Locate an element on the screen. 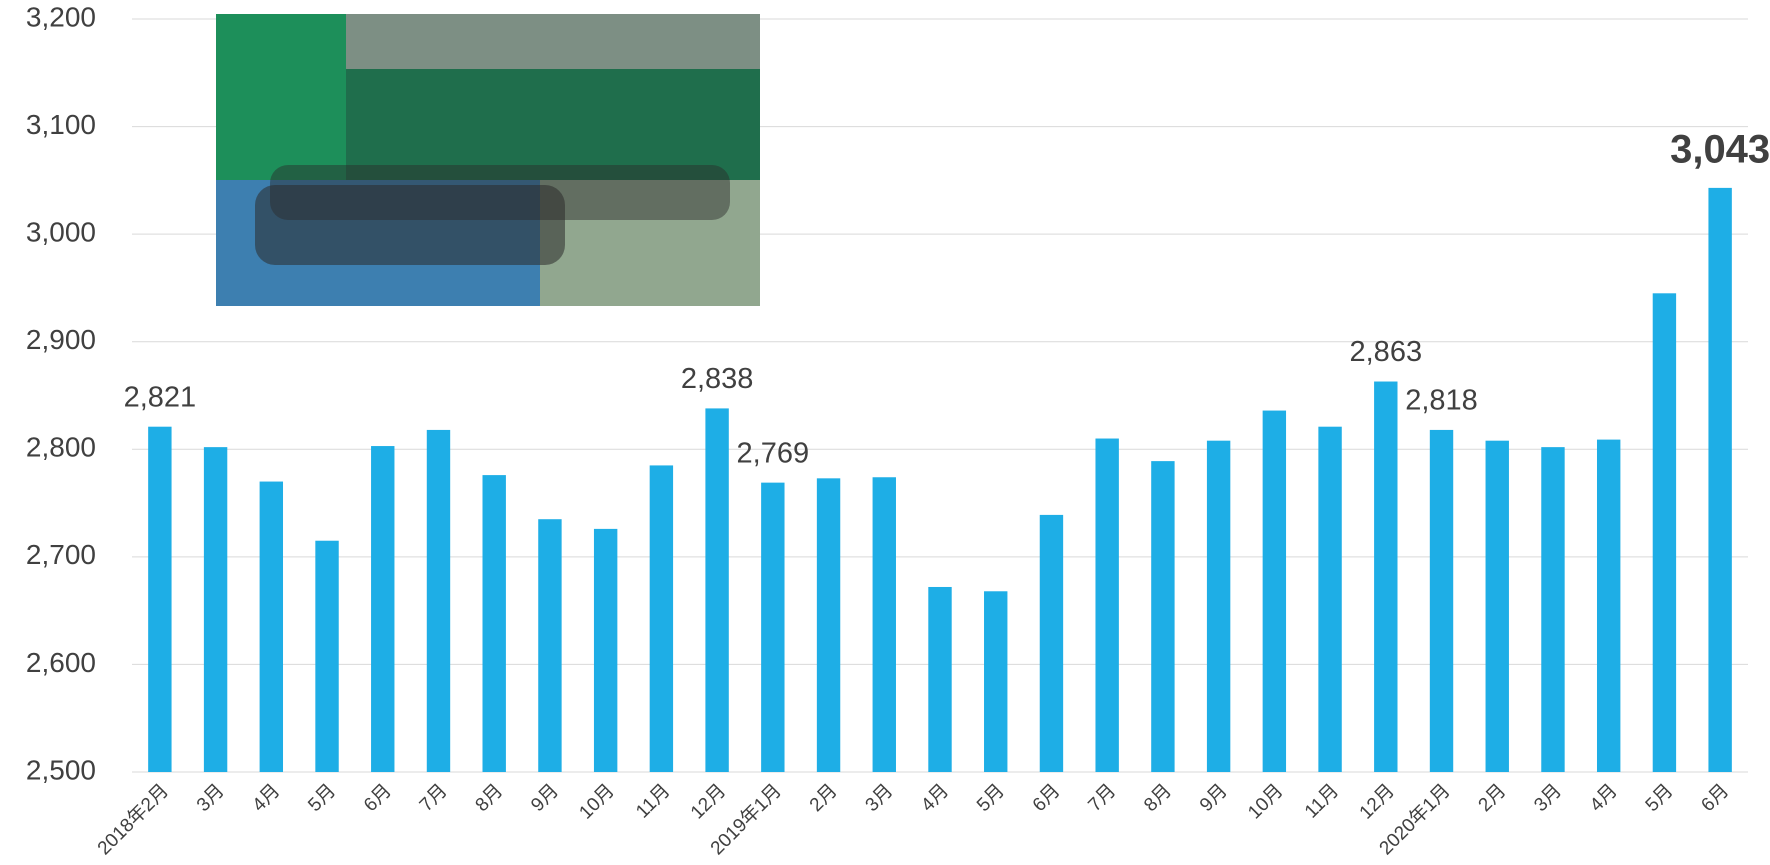 The image size is (1770, 865). y-tick-label: 2,600 is located at coordinates (61, 662).